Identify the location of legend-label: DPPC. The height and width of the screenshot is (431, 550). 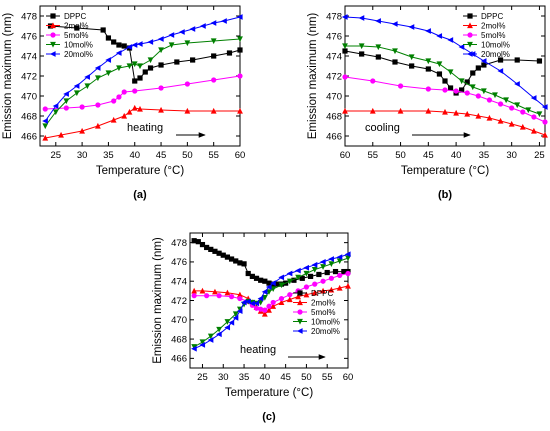
(492, 16).